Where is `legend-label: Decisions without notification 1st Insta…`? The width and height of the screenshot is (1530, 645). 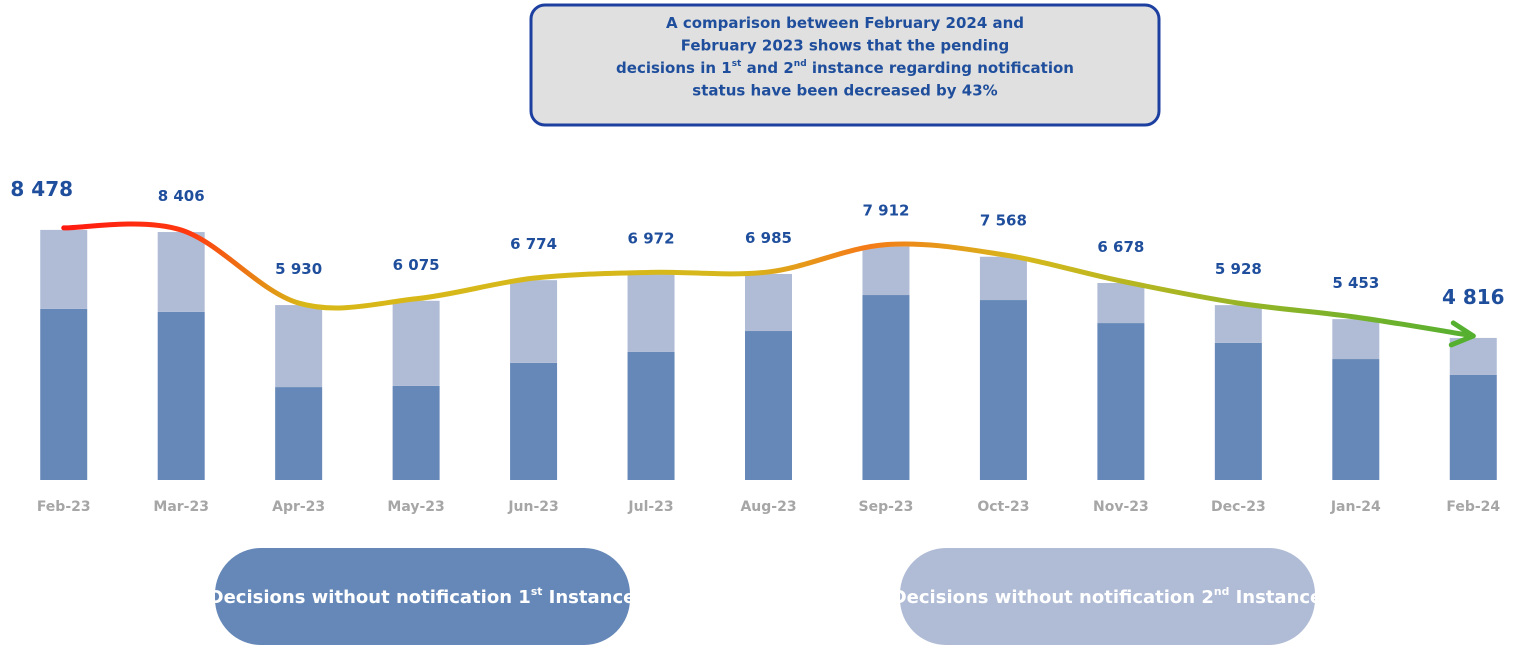
legend-label: Decisions without notification 1st Insta… is located at coordinates (422, 597).